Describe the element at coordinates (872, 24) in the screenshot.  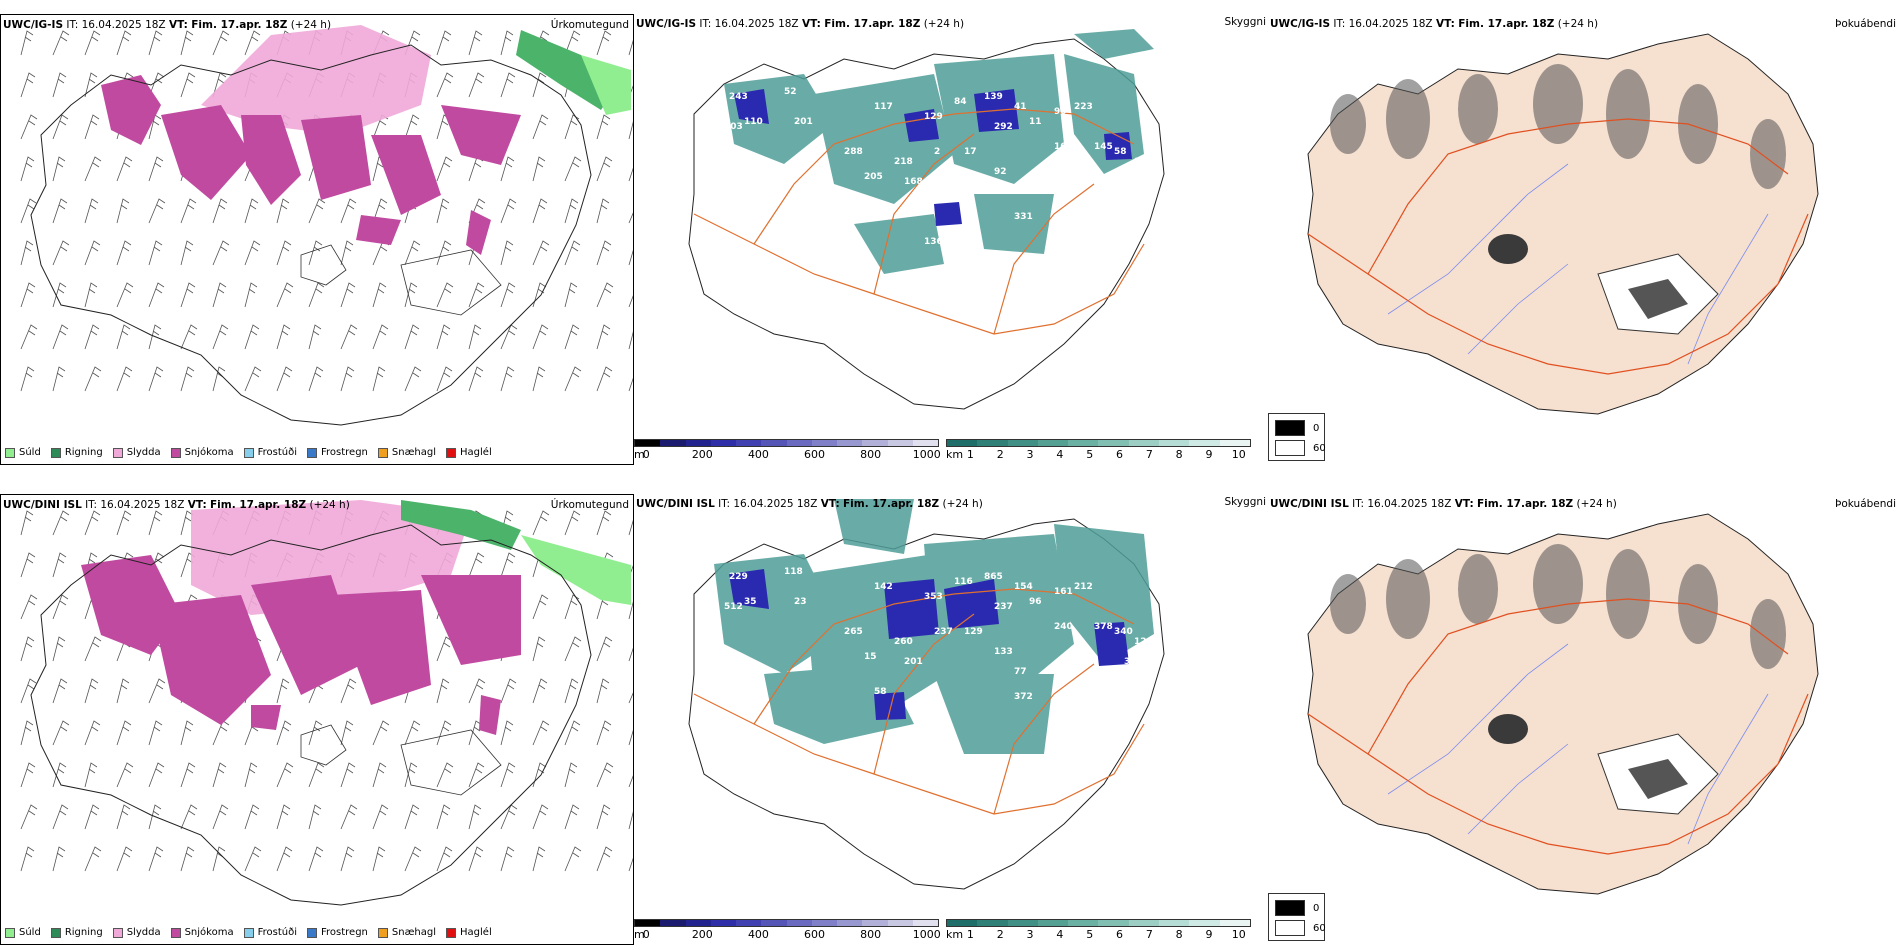
I see `vt-value: Fim. 17.apr. 18Z` at that location.